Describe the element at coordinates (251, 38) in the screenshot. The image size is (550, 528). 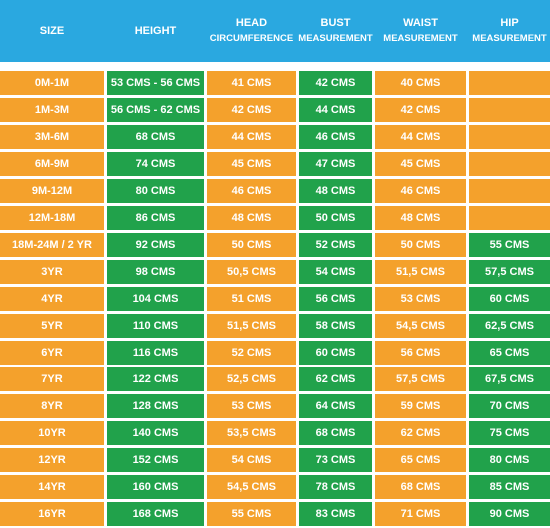
I see `header-text: CIRCUMFERENCE` at that location.